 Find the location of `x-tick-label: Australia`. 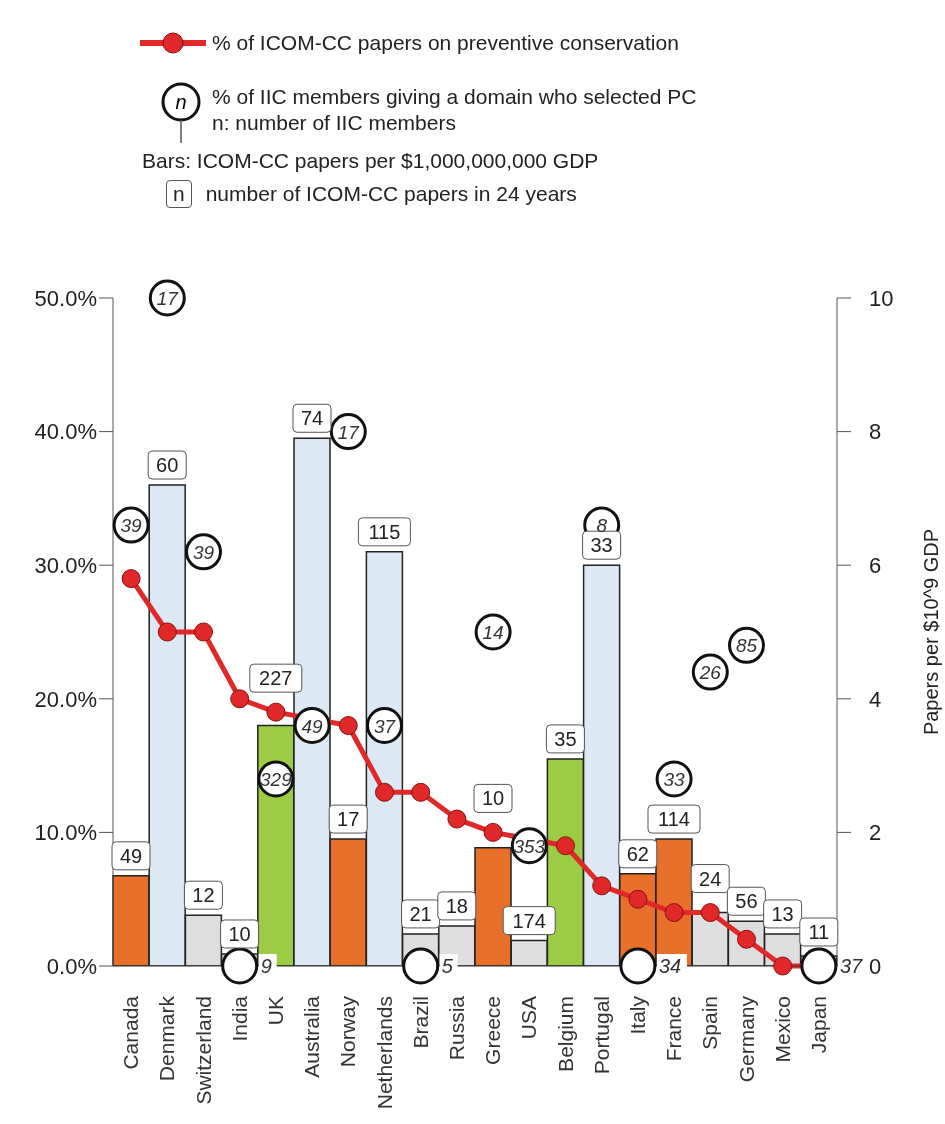

x-tick-label: Australia is located at coordinates (312, 1036).